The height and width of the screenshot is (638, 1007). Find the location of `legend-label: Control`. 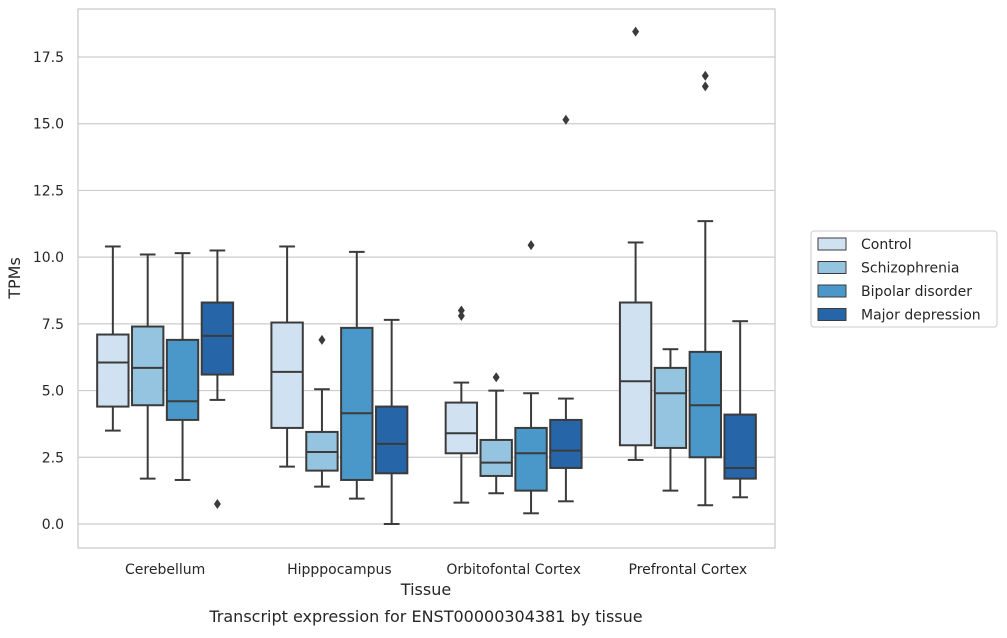

legend-label: Control is located at coordinates (886, 245).